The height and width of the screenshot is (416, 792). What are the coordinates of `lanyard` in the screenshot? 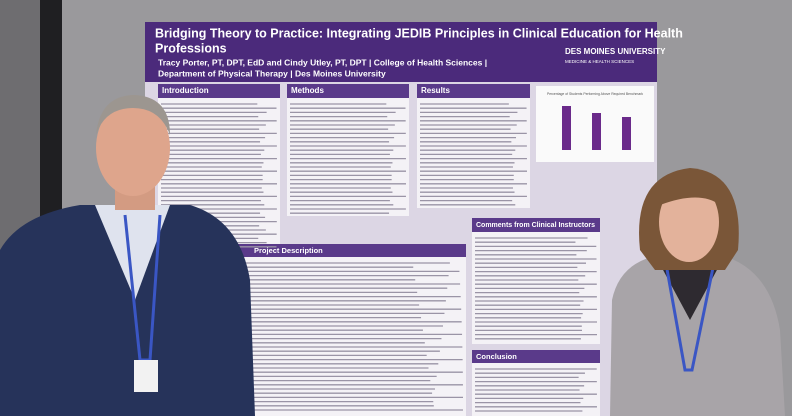 It's located at (690, 314).